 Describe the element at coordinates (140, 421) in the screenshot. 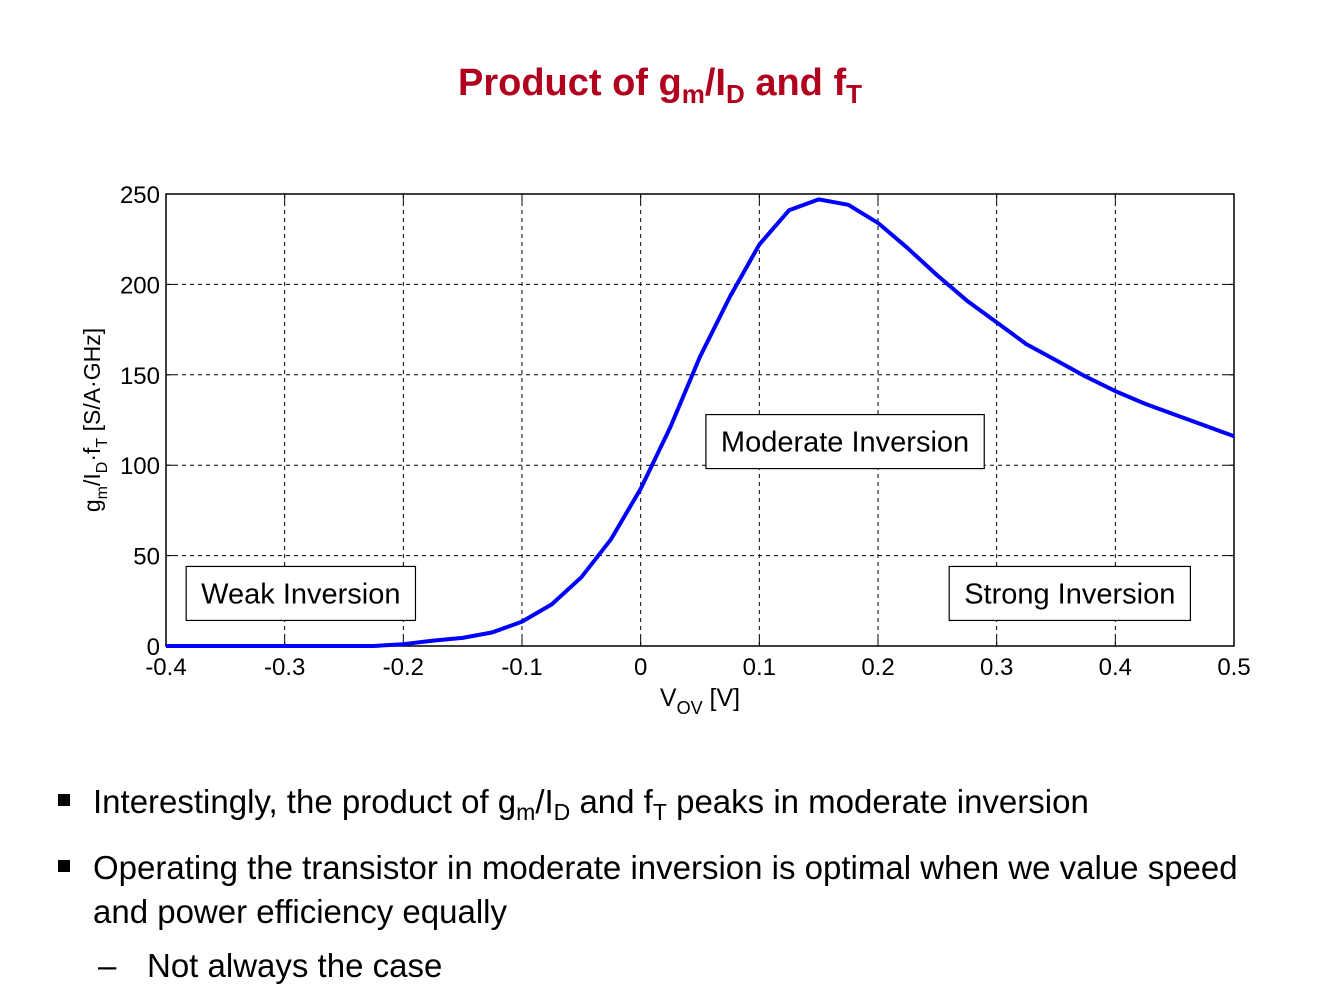

I see `y-tick-labels: 0 50 100 150 200 250` at that location.